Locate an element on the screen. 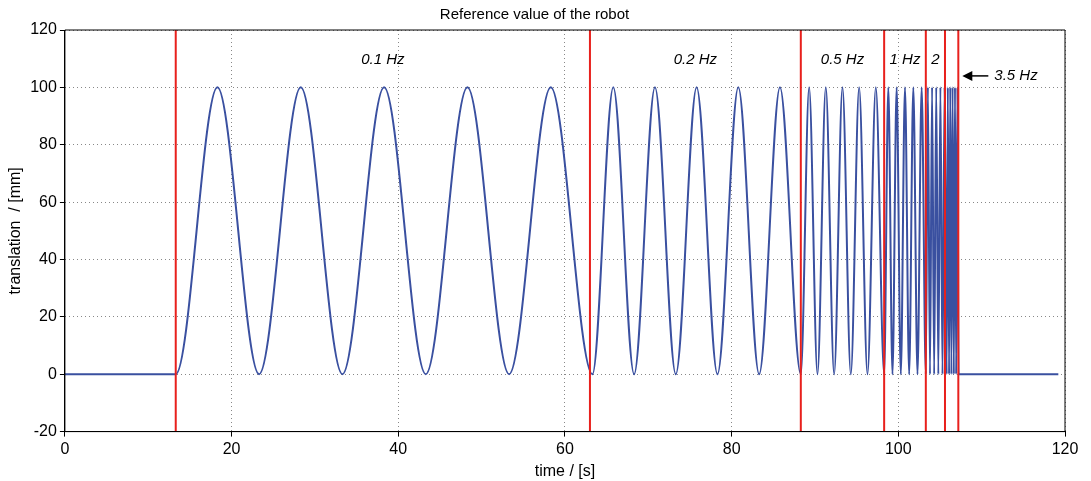 Image resolution: width=1091 pixels, height=481 pixels. x-tick-label: 40 is located at coordinates (398, 448).